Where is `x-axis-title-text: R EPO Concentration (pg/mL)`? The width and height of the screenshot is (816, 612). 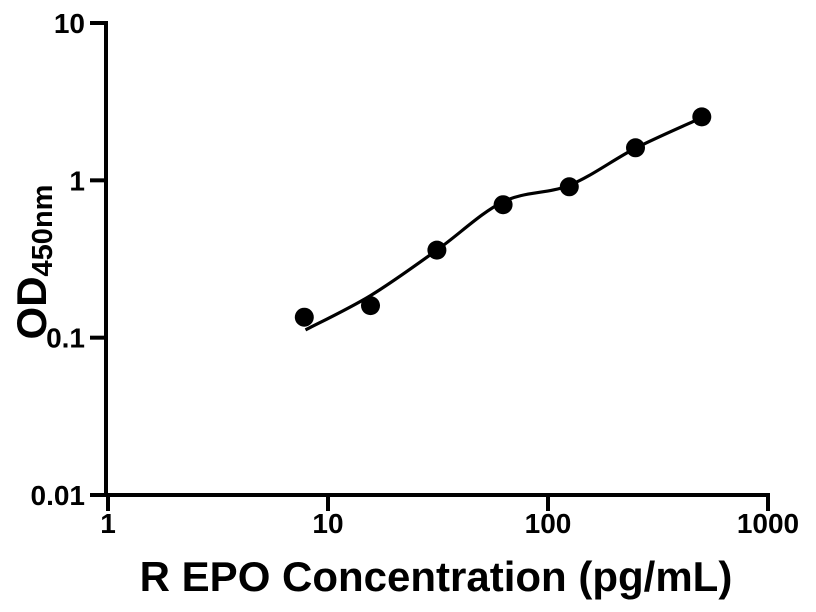
x-axis-title-text: R EPO Concentration (pg/mL) is located at coordinates (436, 576).